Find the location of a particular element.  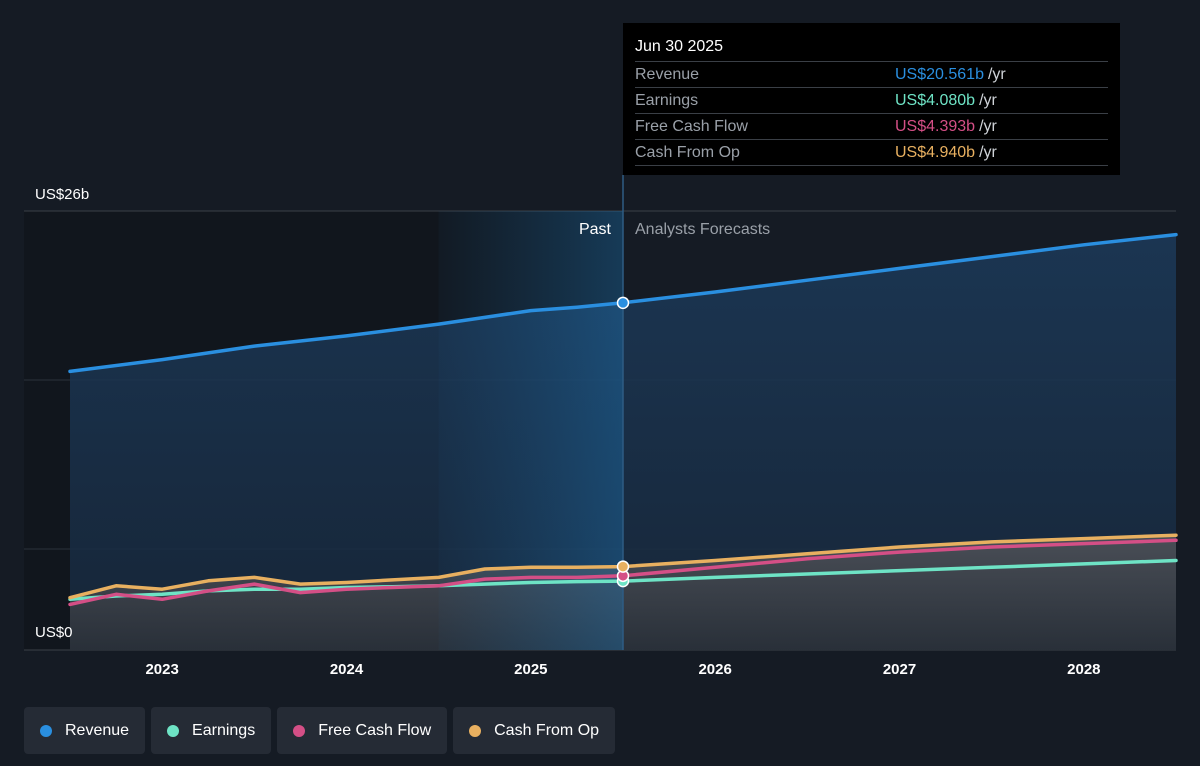

series-line-free-cash-flow is located at coordinates (623, 572).